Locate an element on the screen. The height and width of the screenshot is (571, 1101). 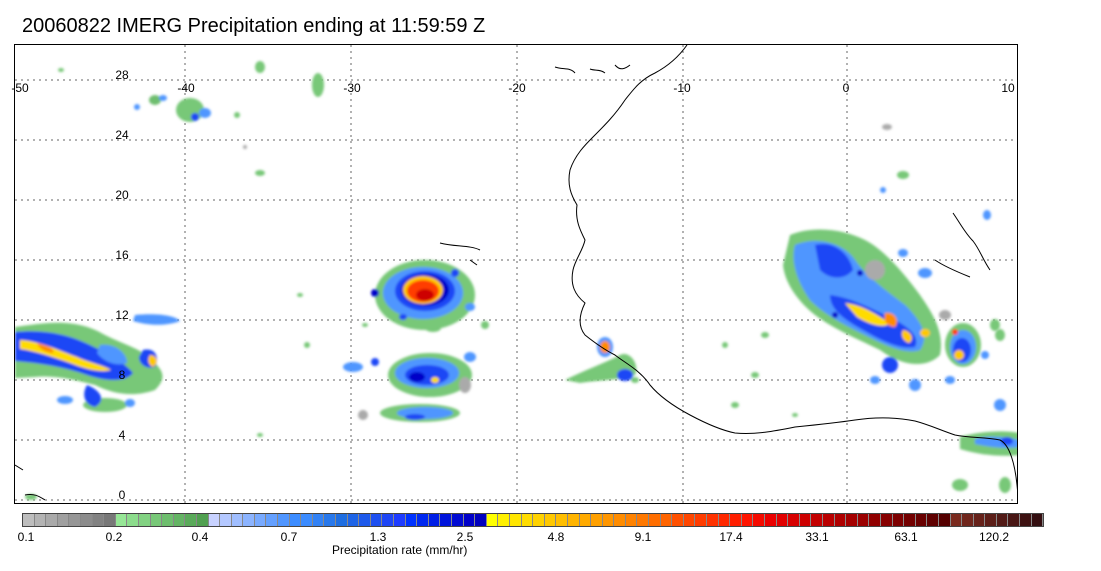
colorbar-tick-0.4: 0.4 is located at coordinates (200, 537).